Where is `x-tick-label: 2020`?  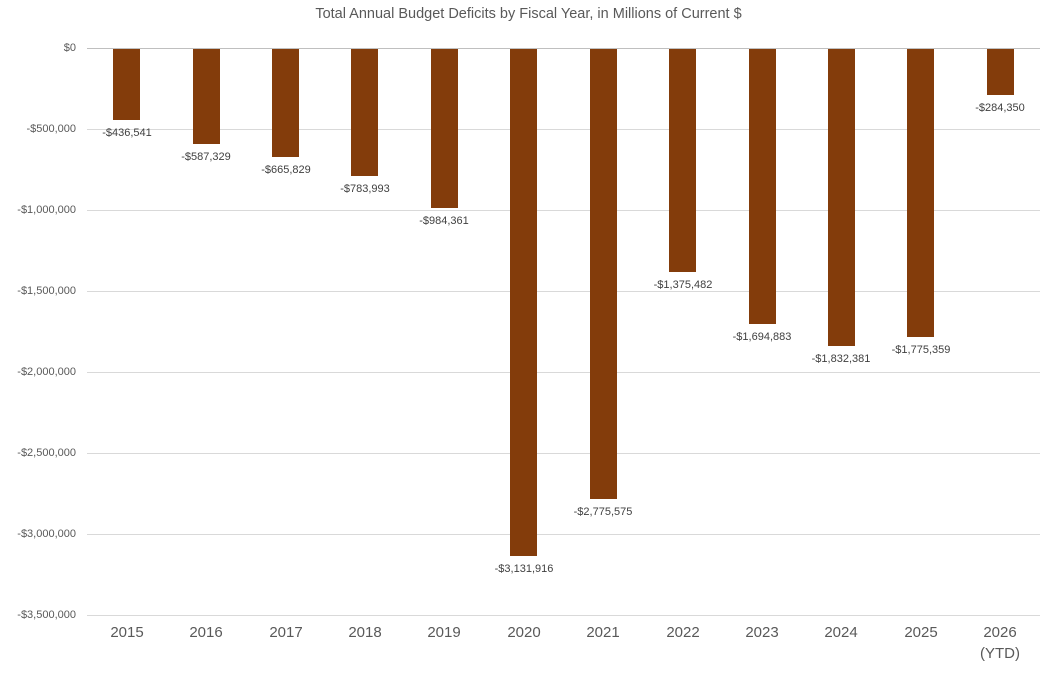
x-tick-label: 2020 is located at coordinates (524, 632).